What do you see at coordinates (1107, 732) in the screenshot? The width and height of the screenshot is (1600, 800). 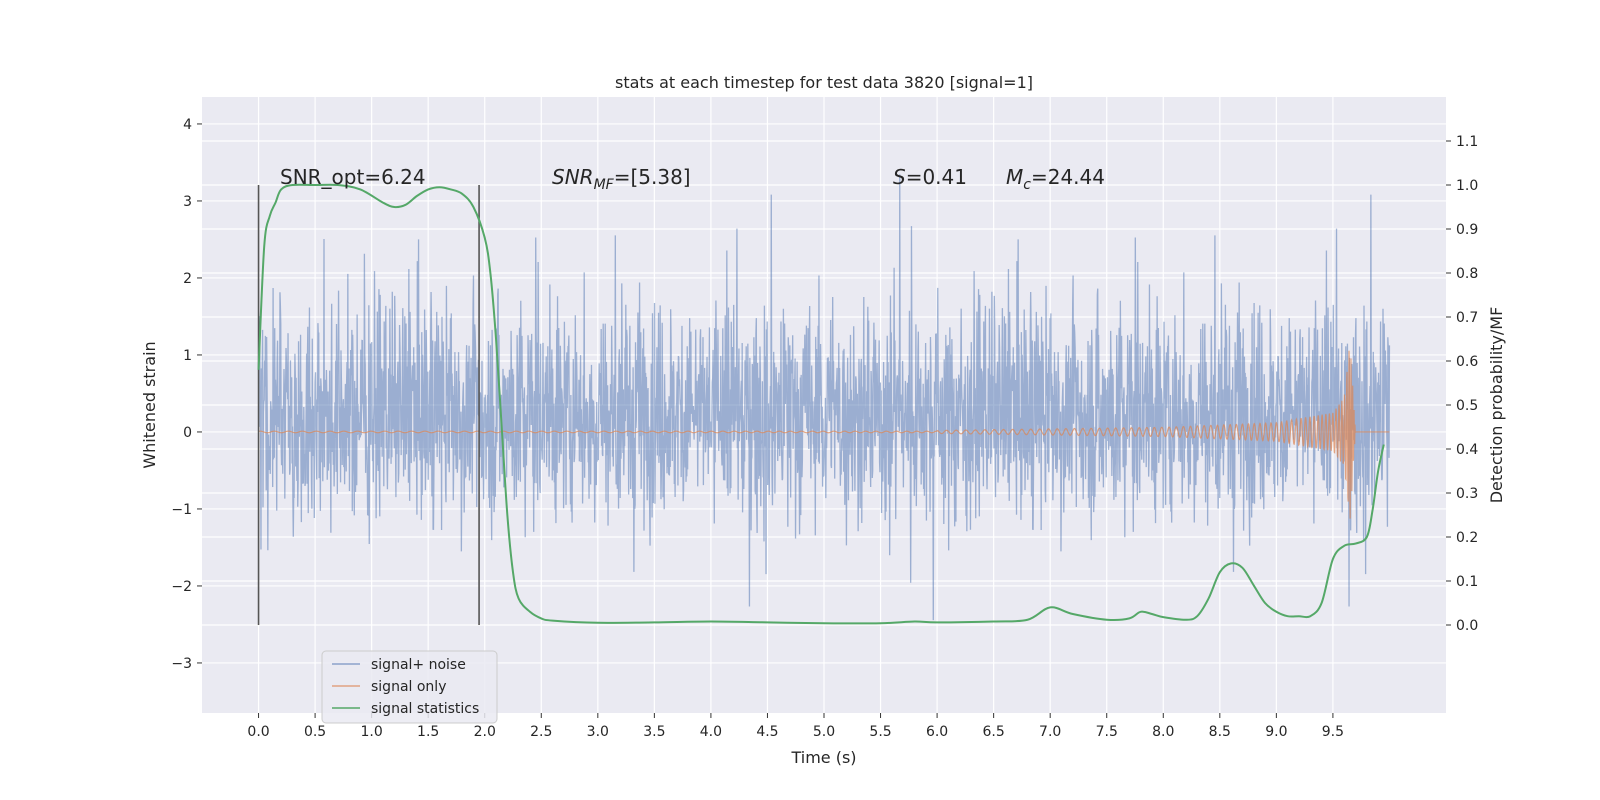 I see `x-tick-label: 7.5` at bounding box center [1107, 732].